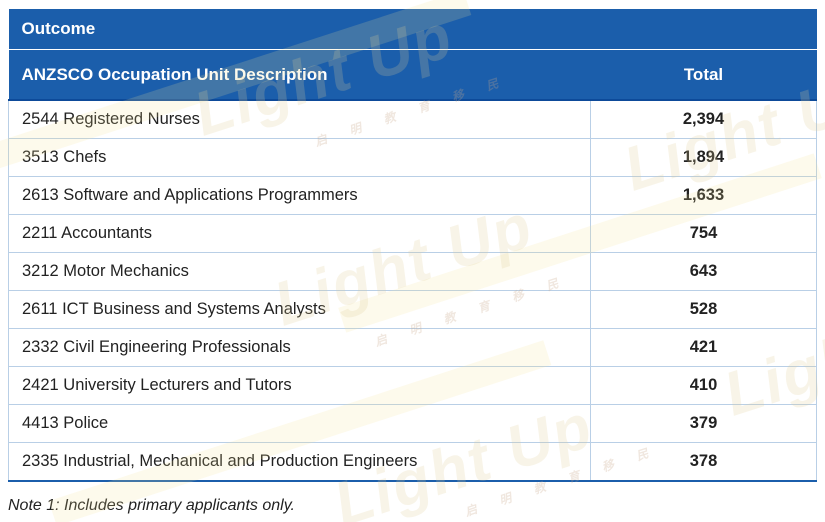 The image size is (825, 522). What do you see at coordinates (299, 385) in the screenshot?
I see `row-description: 2421 University Lecturers and Tutors` at bounding box center [299, 385].